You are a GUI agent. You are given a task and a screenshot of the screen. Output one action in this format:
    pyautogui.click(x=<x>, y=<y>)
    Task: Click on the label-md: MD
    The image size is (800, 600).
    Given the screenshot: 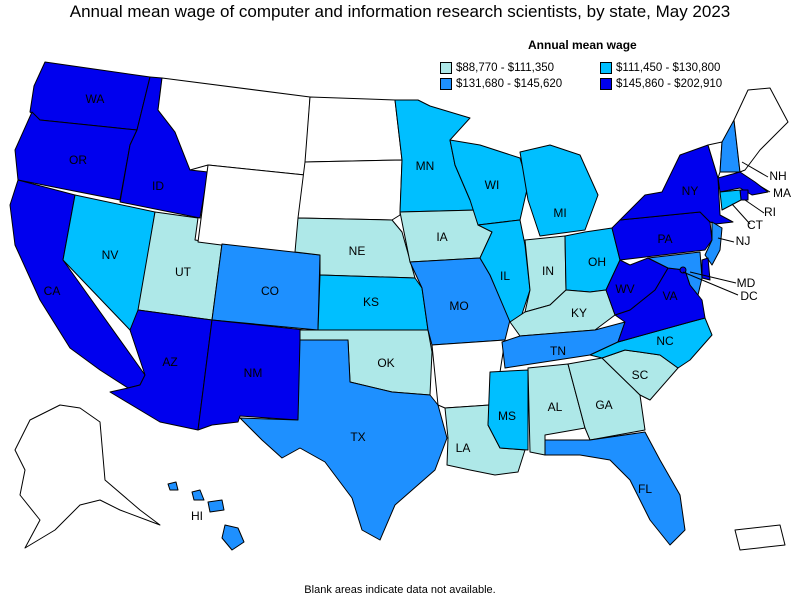 What is the action you would take?
    pyautogui.click(x=746, y=283)
    